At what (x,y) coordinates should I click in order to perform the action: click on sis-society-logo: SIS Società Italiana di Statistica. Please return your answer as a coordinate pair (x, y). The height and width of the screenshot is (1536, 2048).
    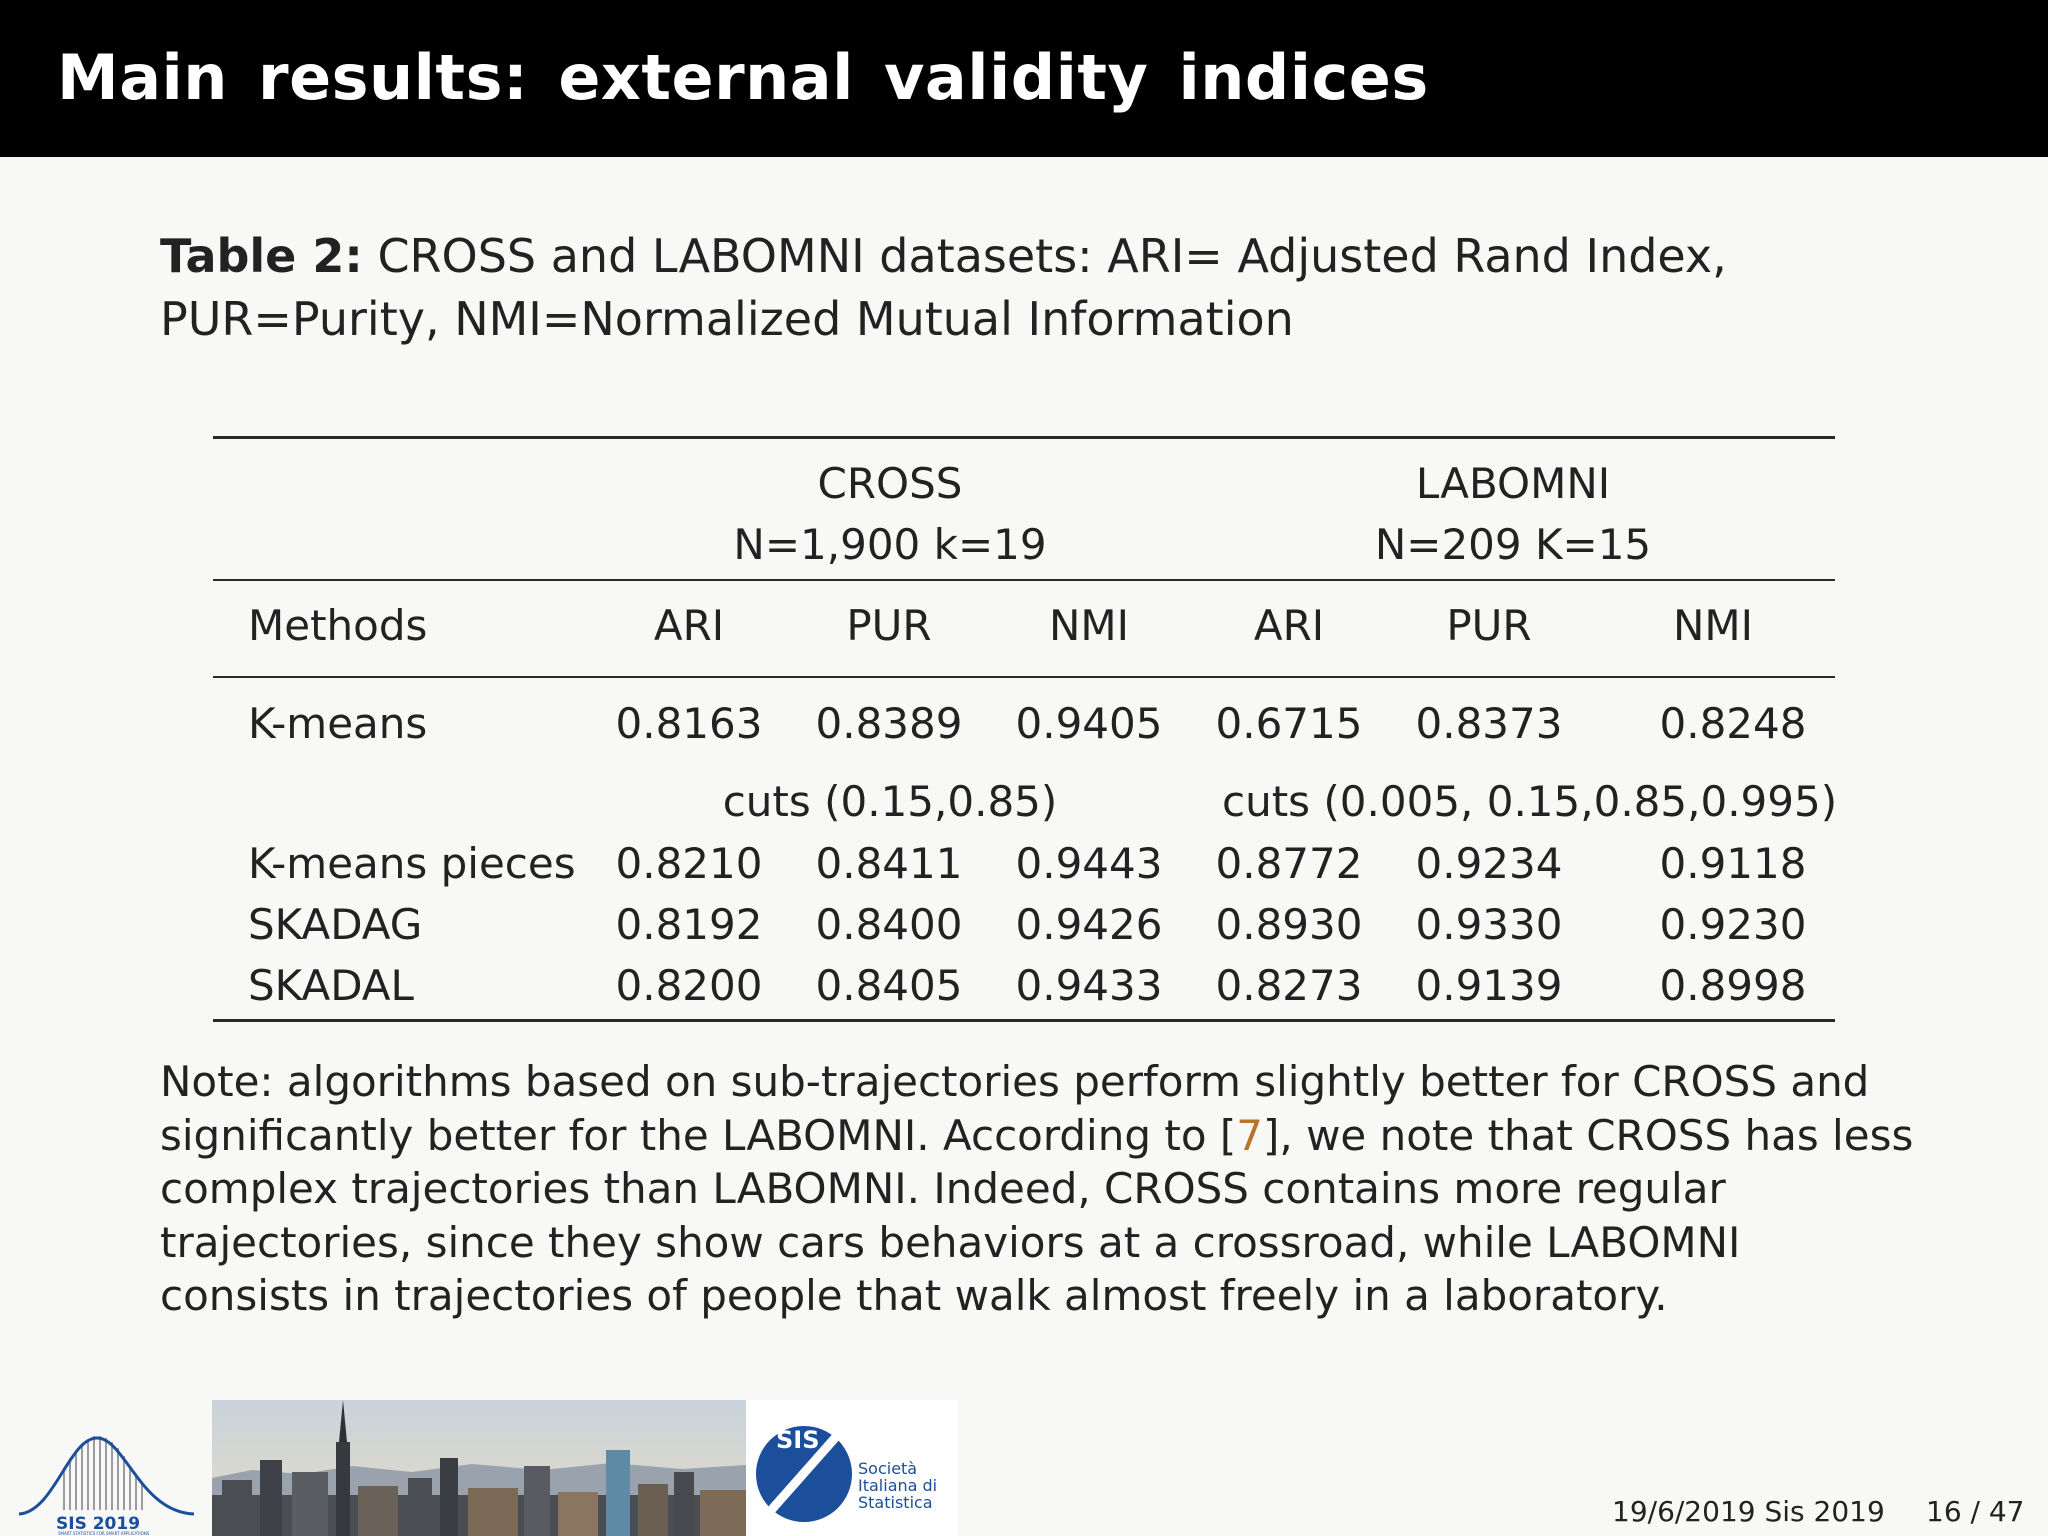
    Looking at the image, I should click on (852, 1468).